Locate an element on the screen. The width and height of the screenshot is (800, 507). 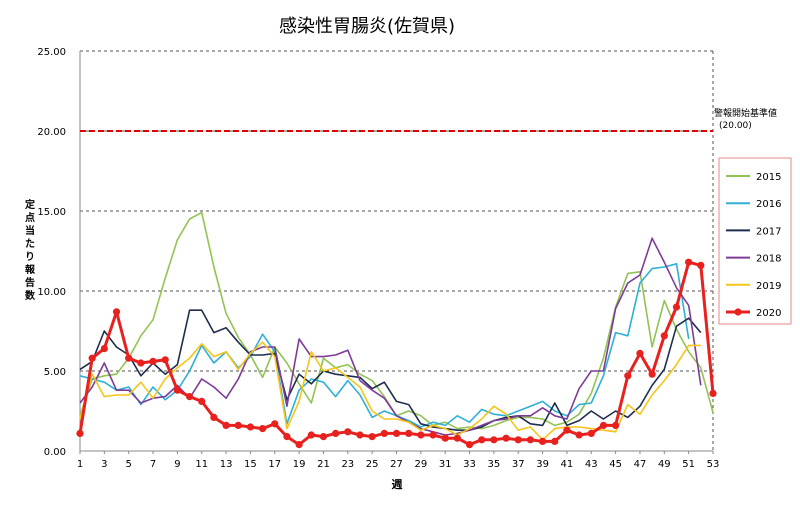
x-tick-label: 15 is located at coordinates (250, 464).